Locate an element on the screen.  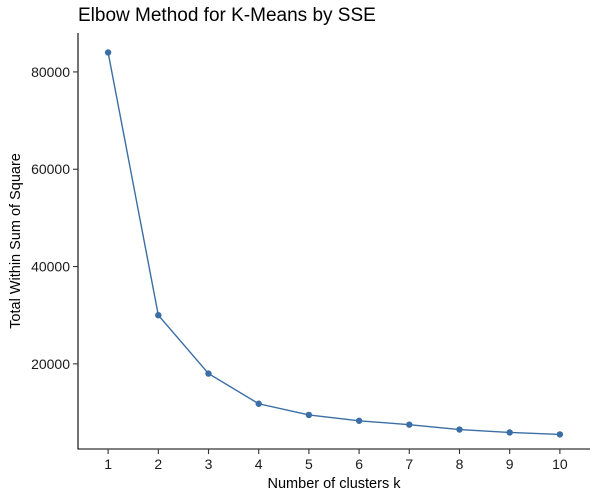
x-tick-label: 3 is located at coordinates (209, 464).